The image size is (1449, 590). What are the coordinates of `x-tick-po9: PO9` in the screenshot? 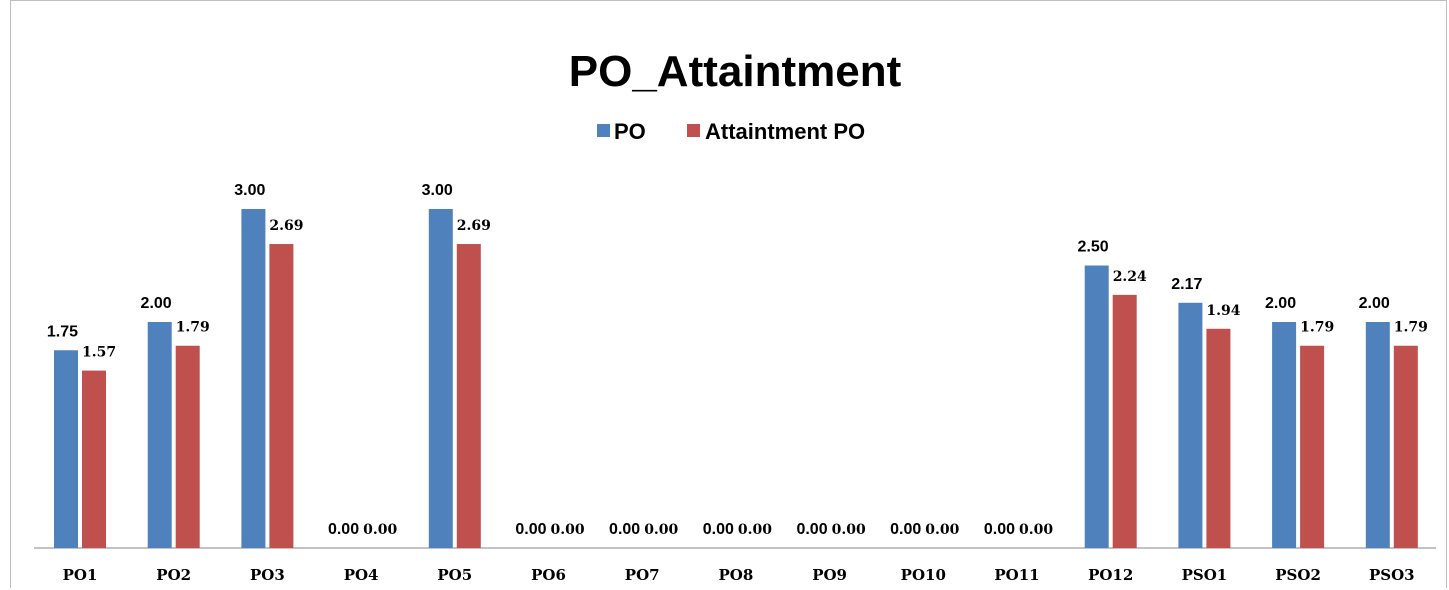 It's located at (829, 575).